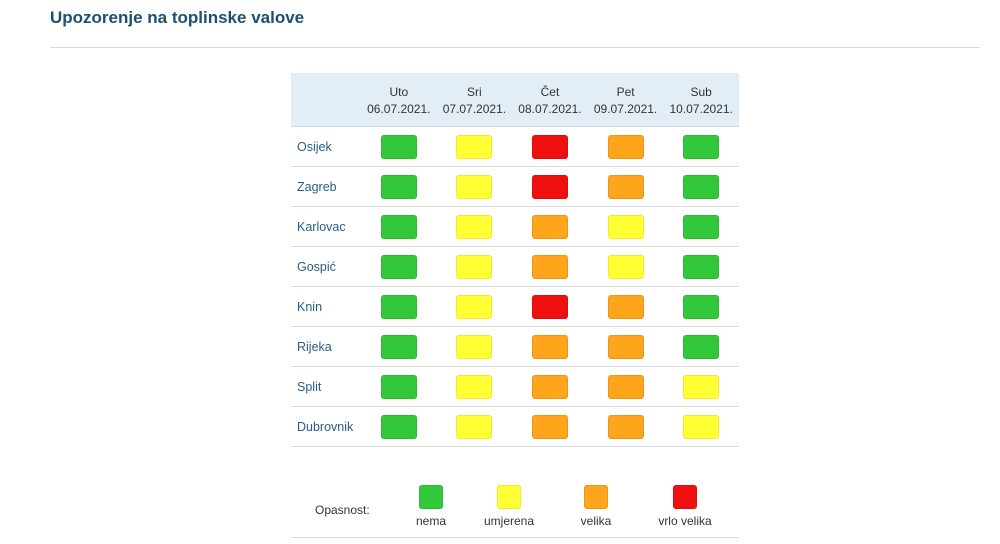 The image size is (1000, 544). Describe the element at coordinates (431, 521) in the screenshot. I see `legend-item-label: nema` at that location.